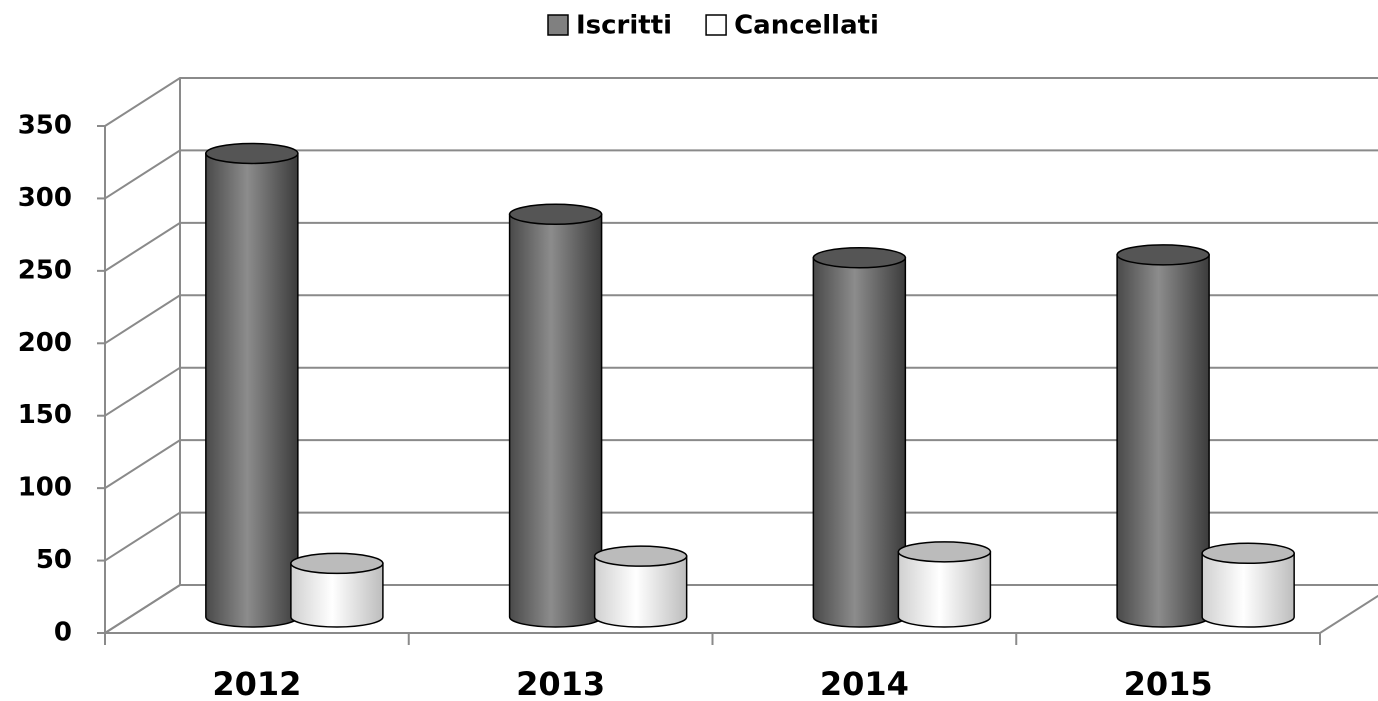 Image resolution: width=1378 pixels, height=701 pixels. Describe the element at coordinates (45, 270) in the screenshot. I see `y-tick-label: 250` at that location.